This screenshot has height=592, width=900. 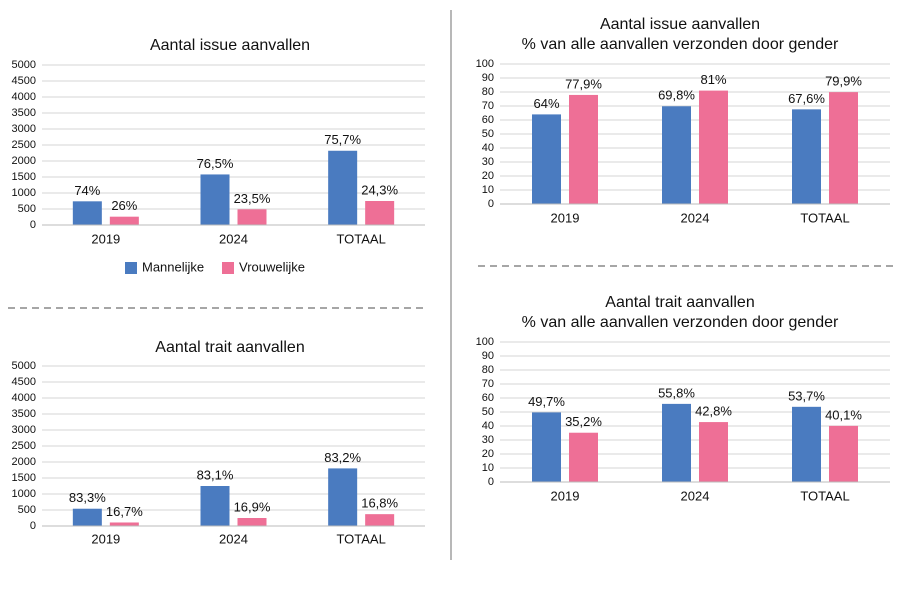 What do you see at coordinates (485, 342) in the screenshot?
I see `y-tick-label: 100` at bounding box center [485, 342].